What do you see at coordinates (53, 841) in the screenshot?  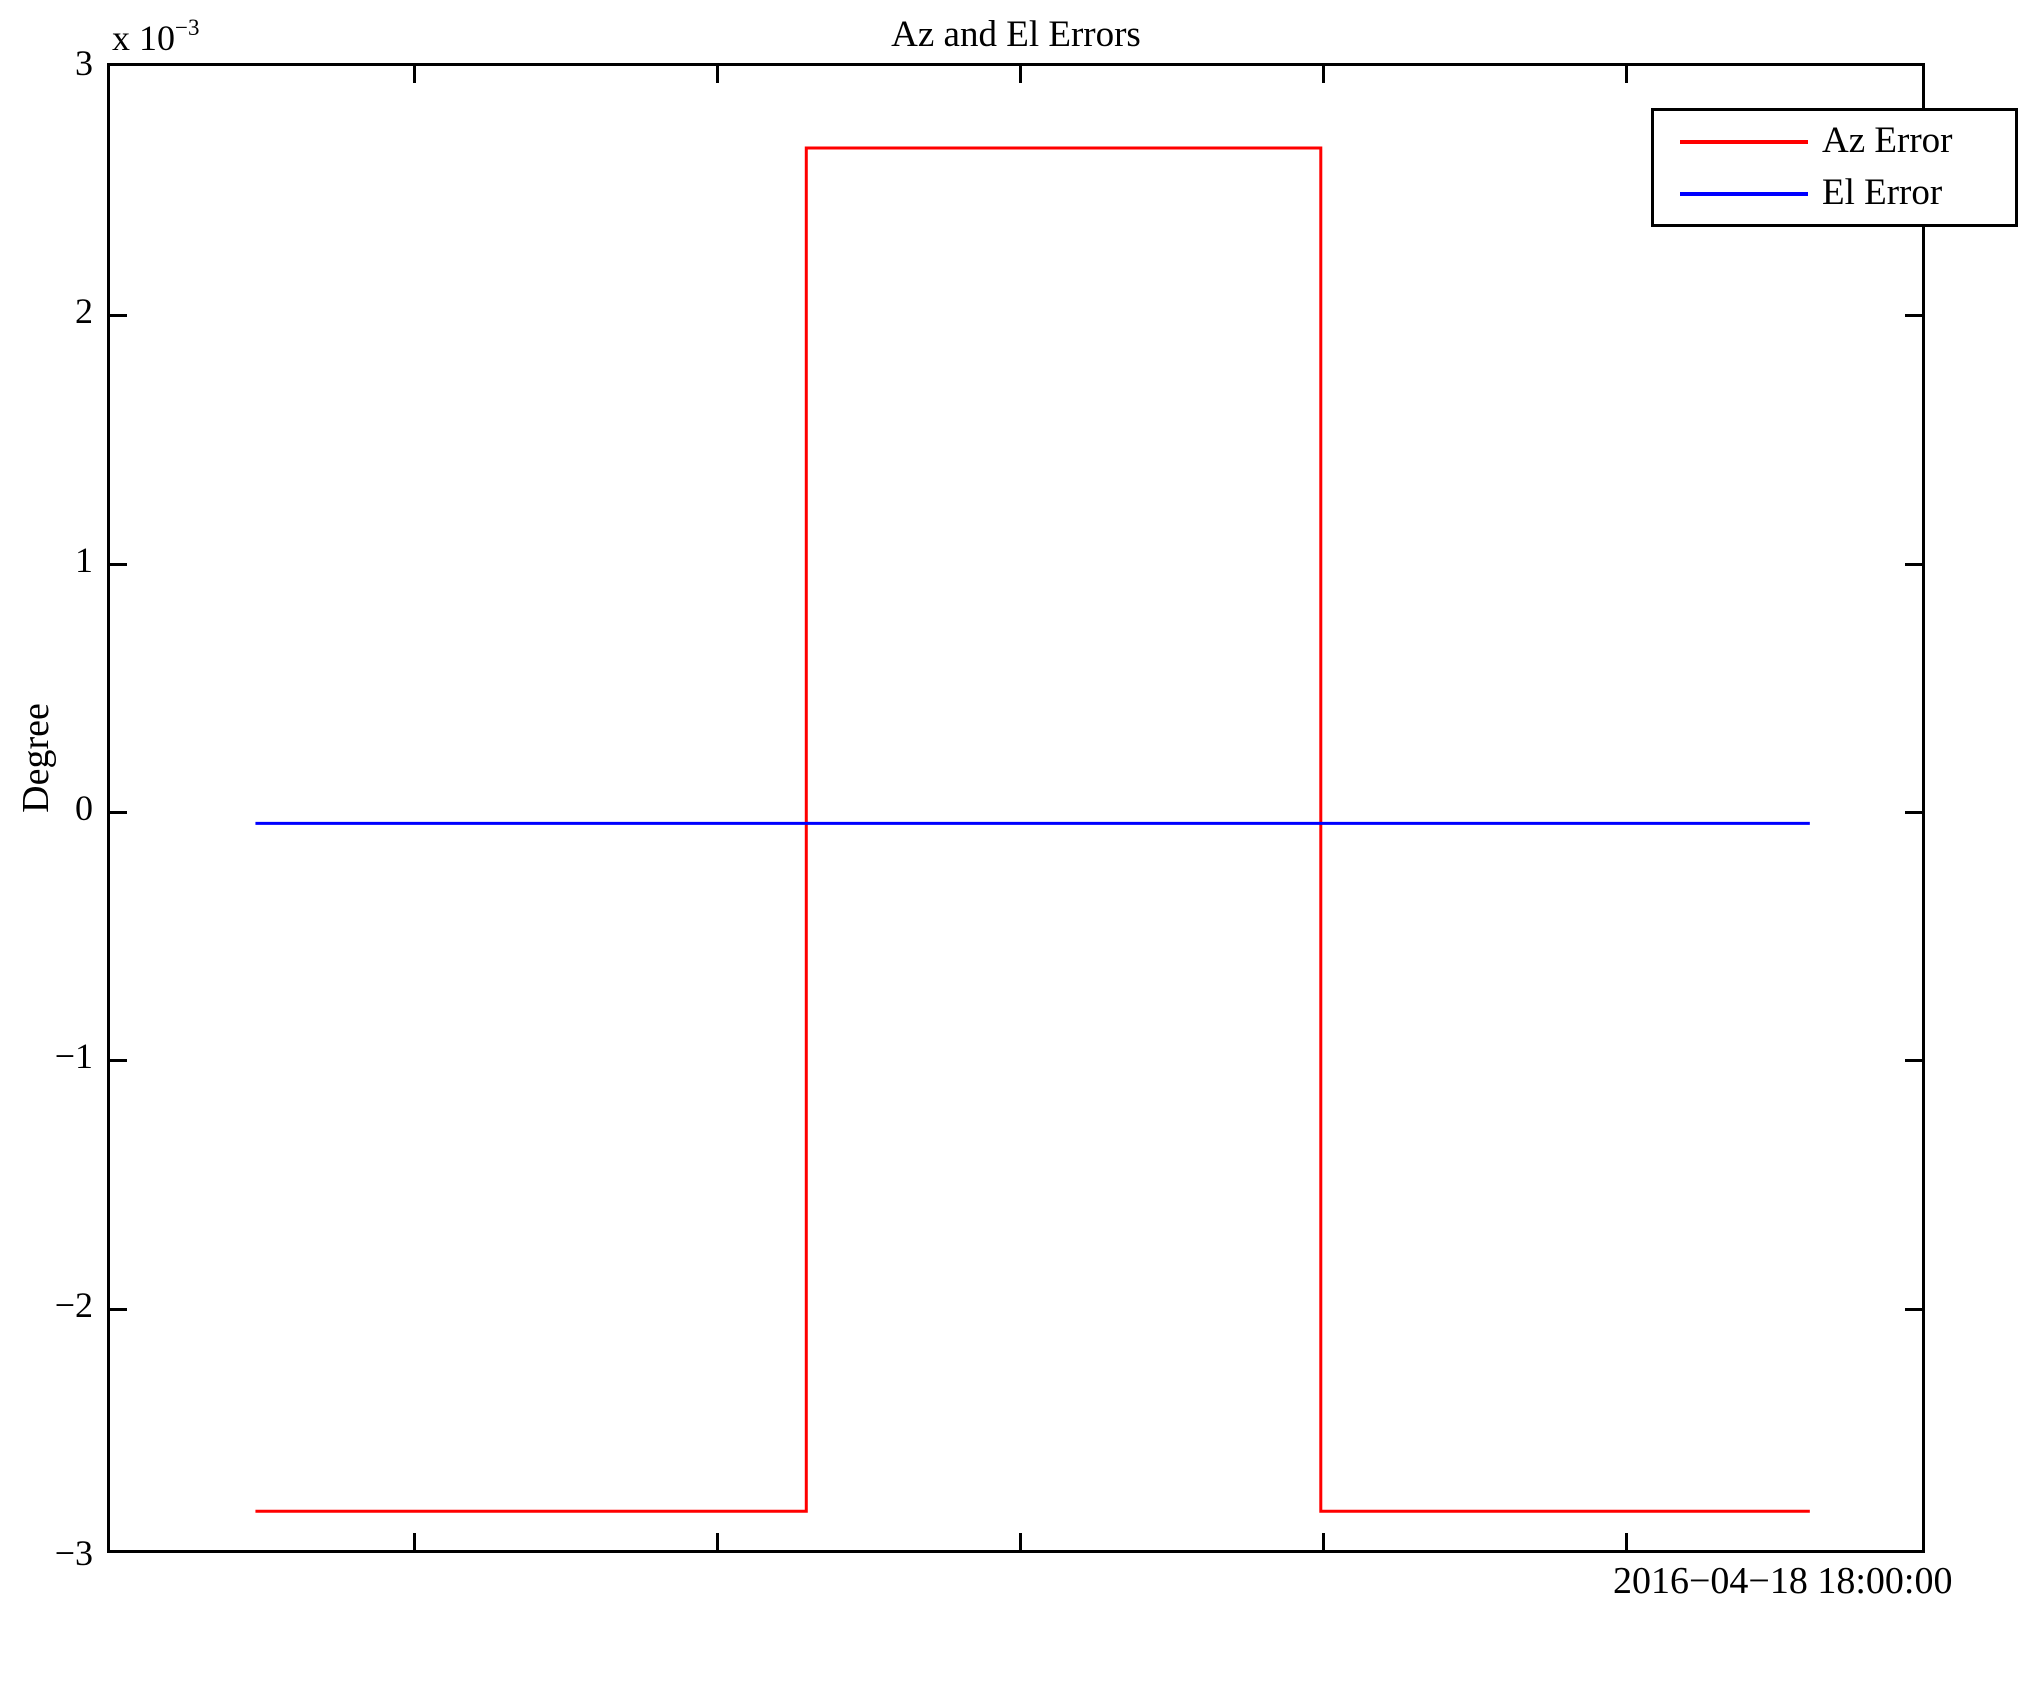 I see `y-axis-tick-labels: 3 2 1 0 −1 −2 −3` at bounding box center [53, 841].